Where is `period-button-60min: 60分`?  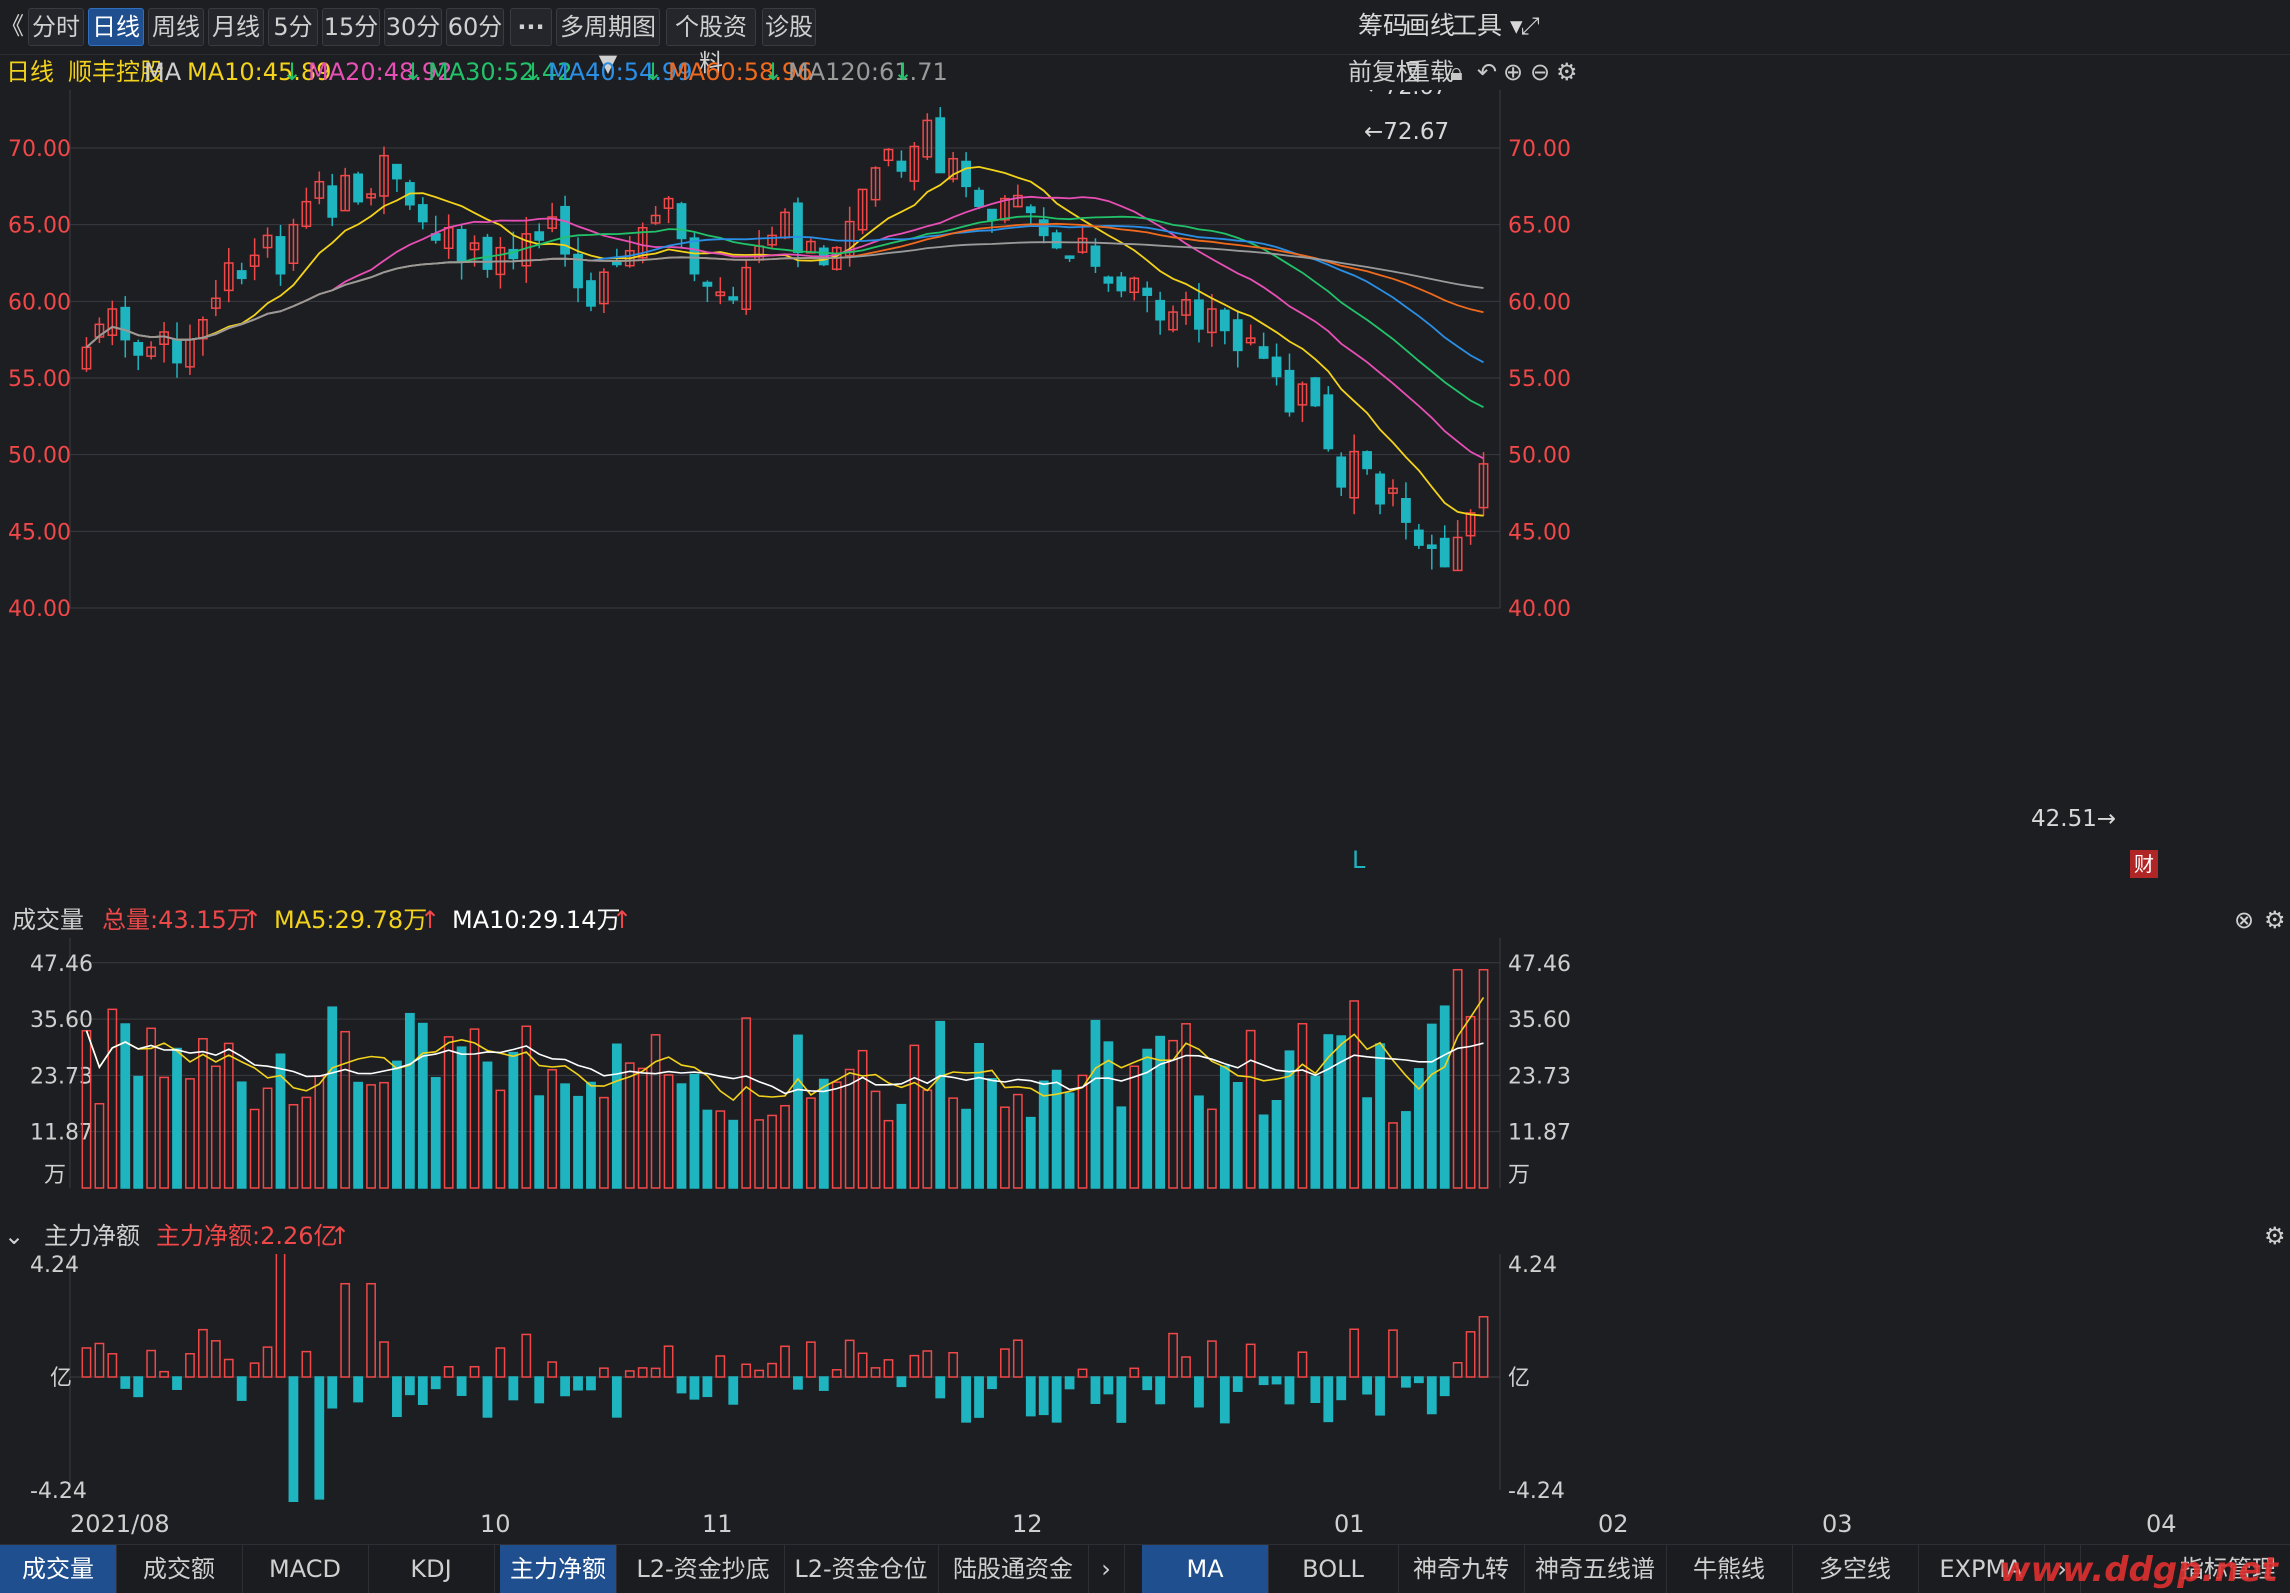
period-button-60min: 60分 is located at coordinates (475, 27).